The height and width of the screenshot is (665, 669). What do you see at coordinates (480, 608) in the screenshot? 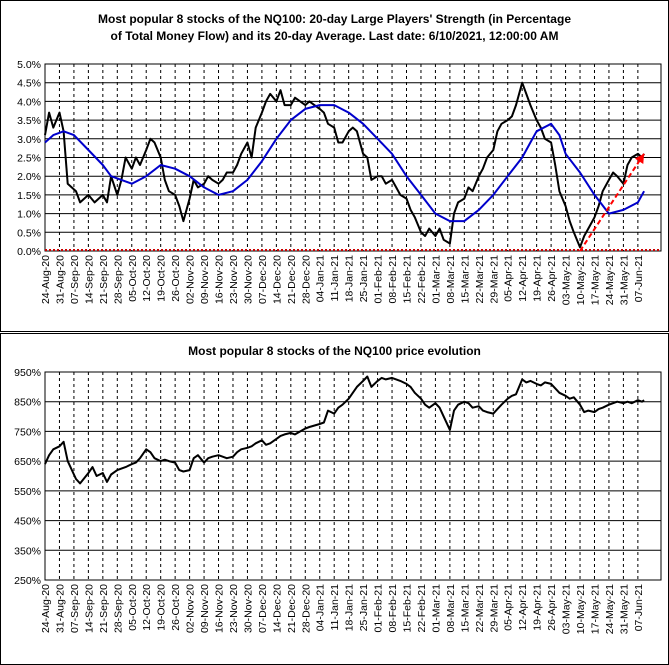
I see `price-x-tick-label: 22-Mar-21` at bounding box center [480, 608].